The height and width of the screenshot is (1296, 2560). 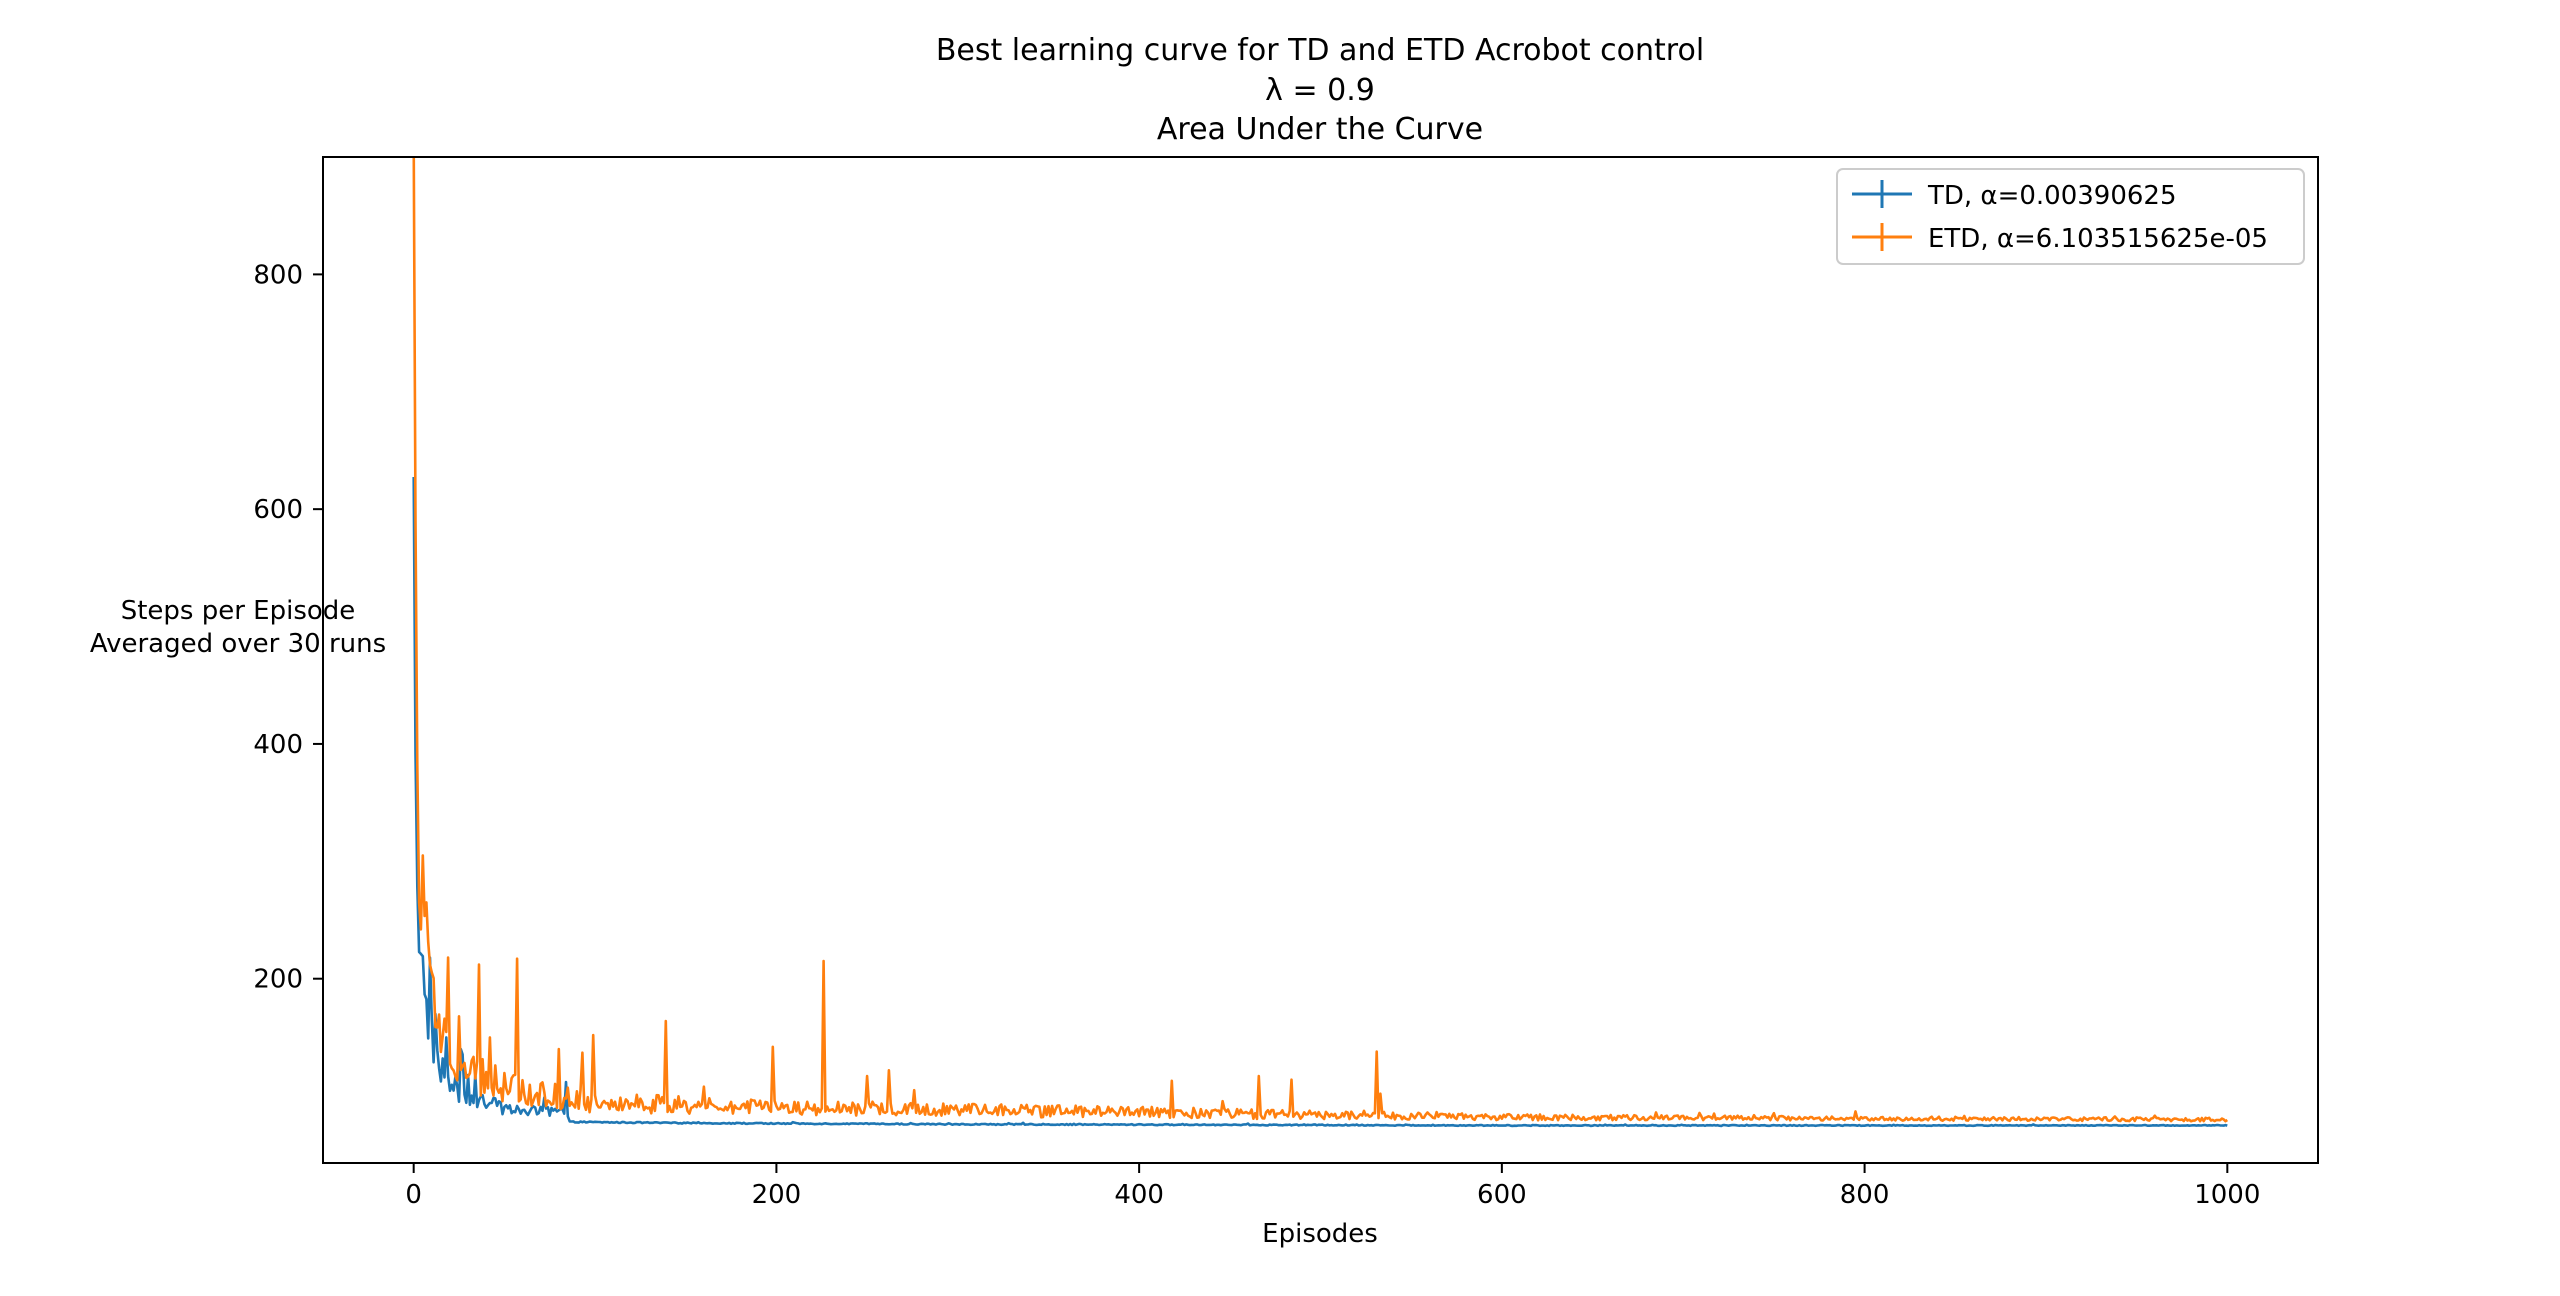 I want to click on legend-item-etd: ETD, α=6.103515625e-05, so click(x=2060, y=238).